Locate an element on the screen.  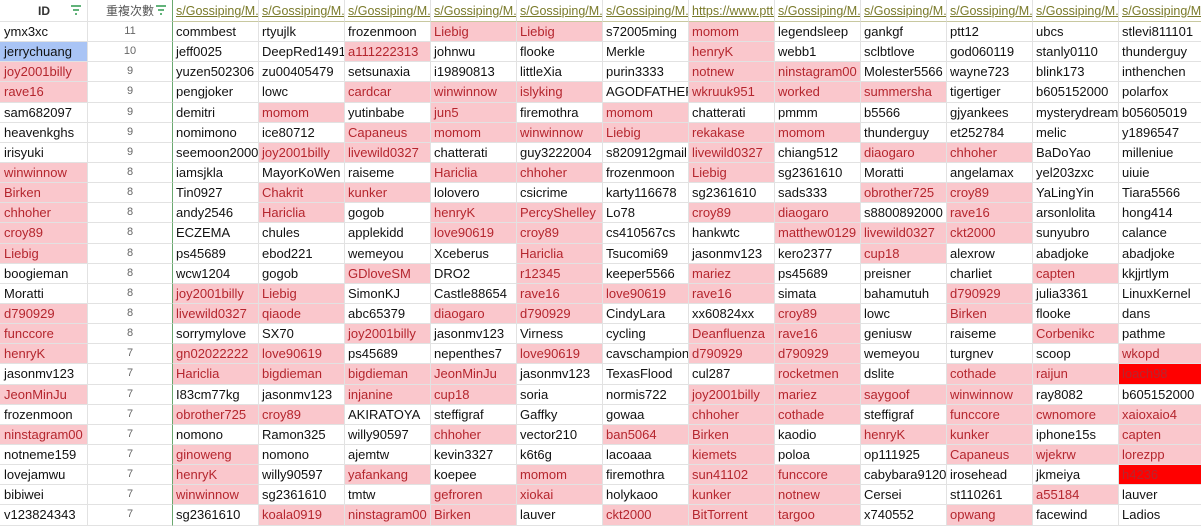
data-cell: st110261 is located at coordinates (990, 495).